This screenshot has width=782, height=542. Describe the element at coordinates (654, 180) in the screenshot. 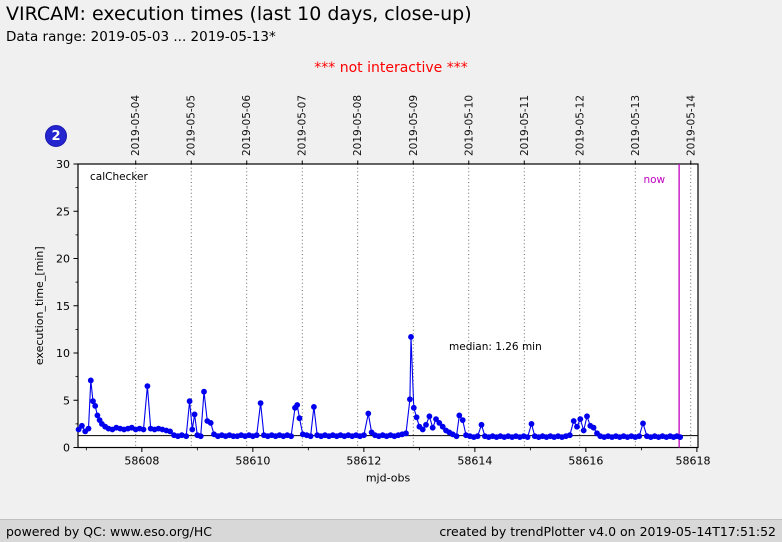

I see `now-label: now` at that location.